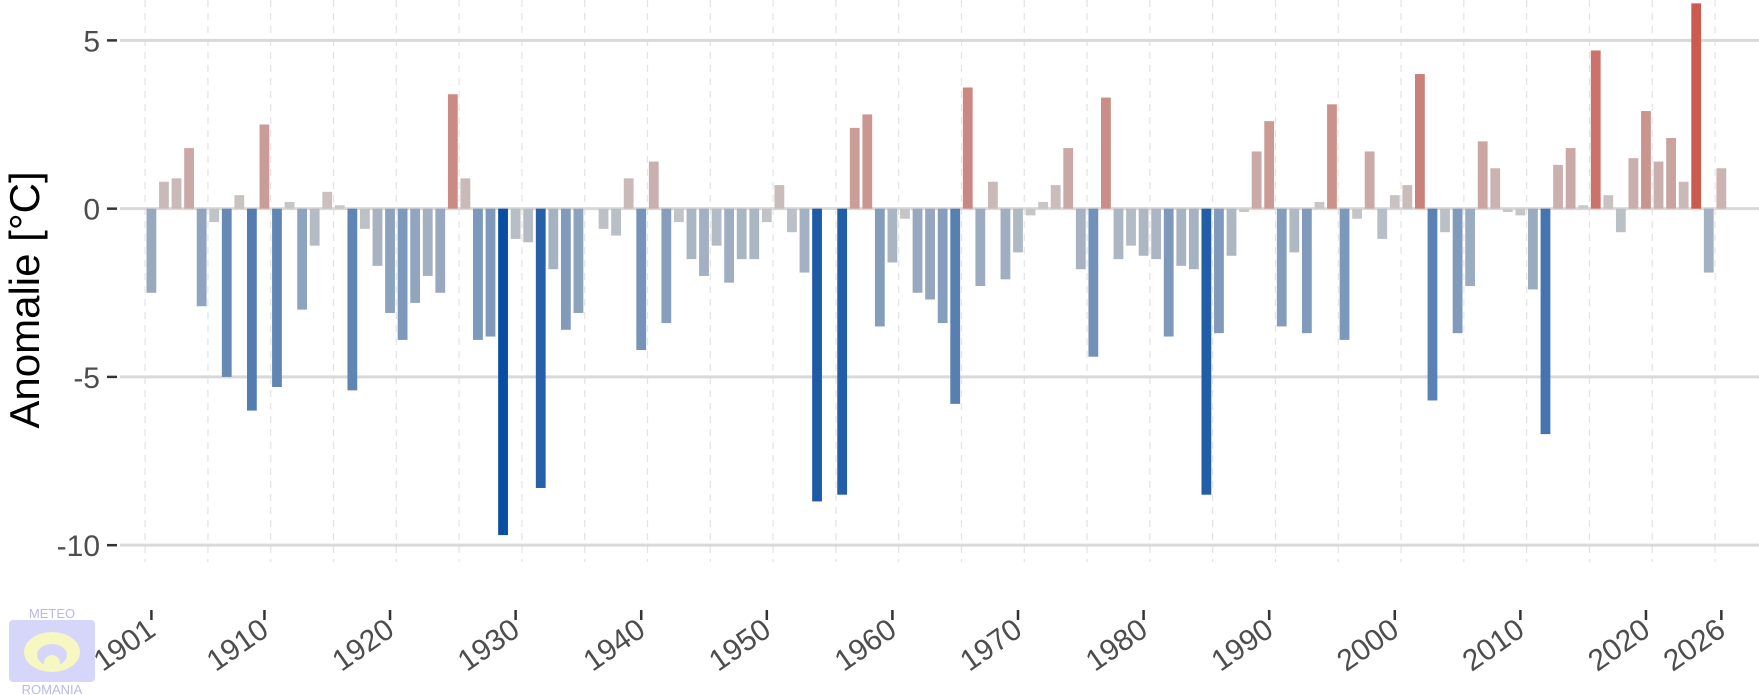 This screenshot has width=1759, height=695. I want to click on bar-1953, so click(804, 240).